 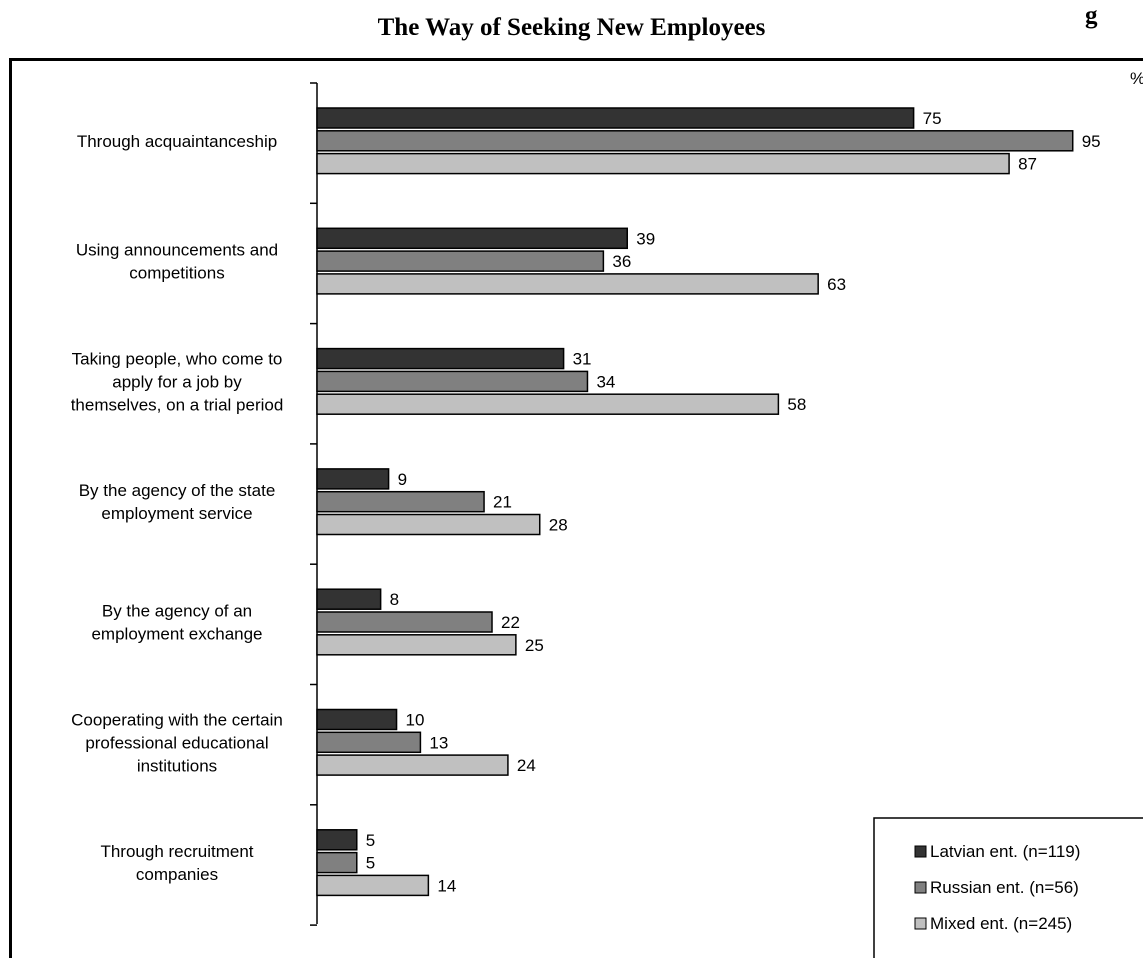 What do you see at coordinates (796, 404) in the screenshot?
I see `data-label: 58` at bounding box center [796, 404].